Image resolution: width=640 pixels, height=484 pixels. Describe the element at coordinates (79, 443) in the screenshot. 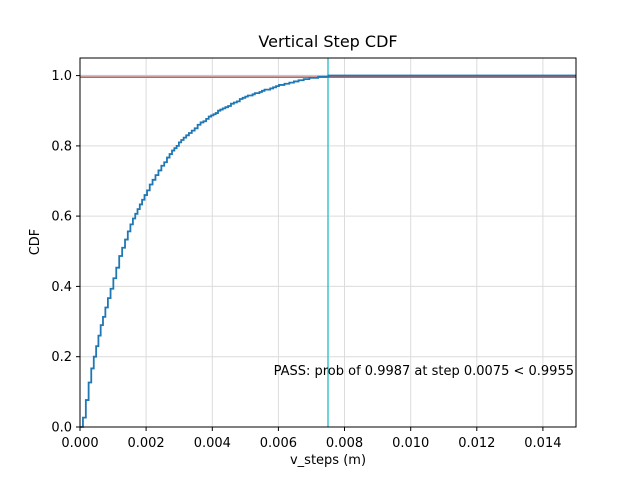

I see `x-tick-label: 0.000` at that location.